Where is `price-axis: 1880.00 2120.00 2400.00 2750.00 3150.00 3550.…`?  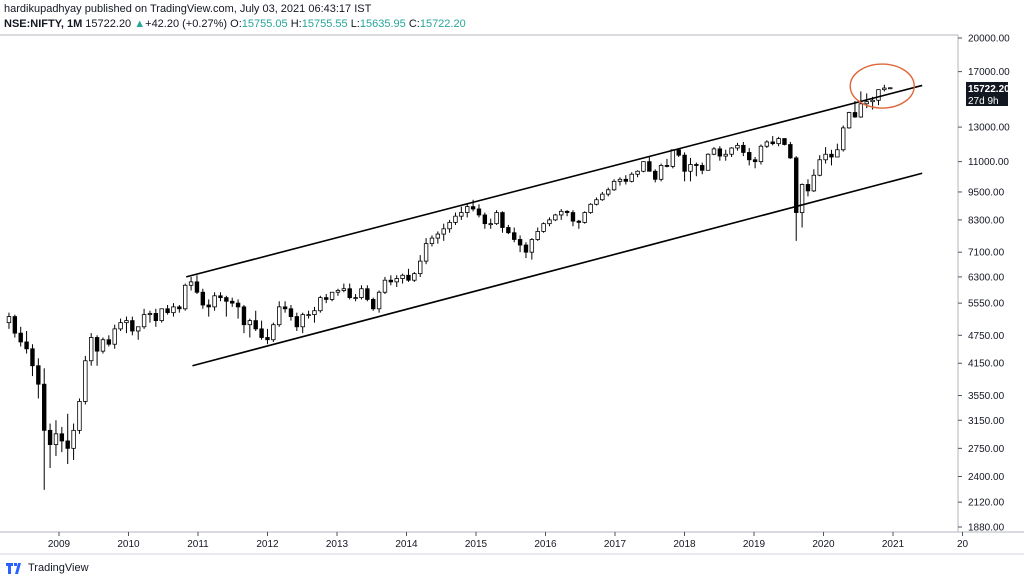 price-axis: 1880.00 2120.00 2400.00 2750.00 3150.00 3550.… is located at coordinates (984, 284).